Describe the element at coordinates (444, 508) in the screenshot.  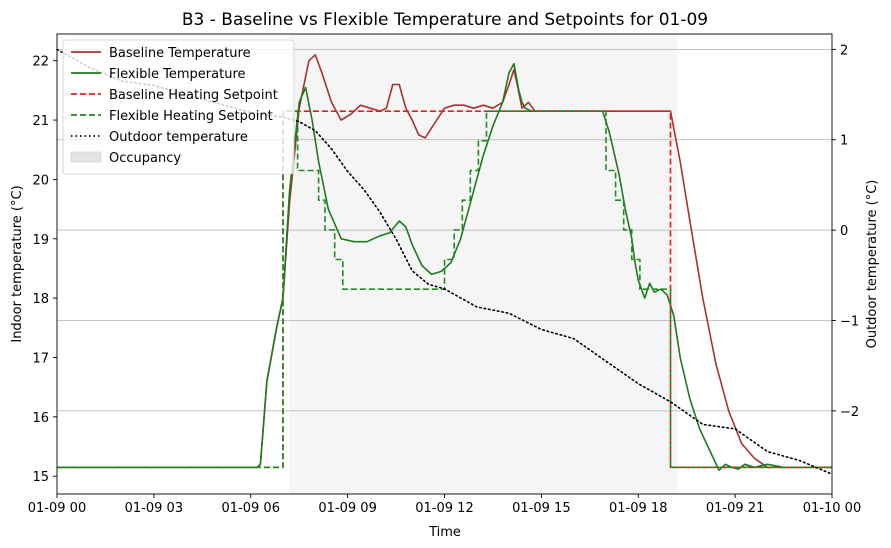
I see `x-tick-label-4: 01-09 12` at that location.